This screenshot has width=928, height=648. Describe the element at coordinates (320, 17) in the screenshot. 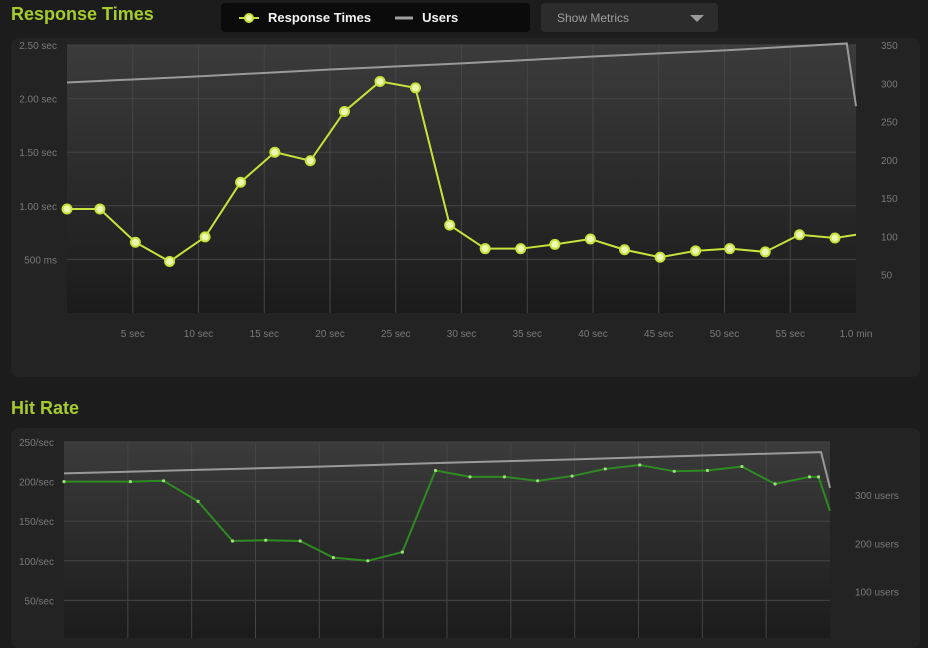

I see `legend-label-response-times: Response Times` at that location.